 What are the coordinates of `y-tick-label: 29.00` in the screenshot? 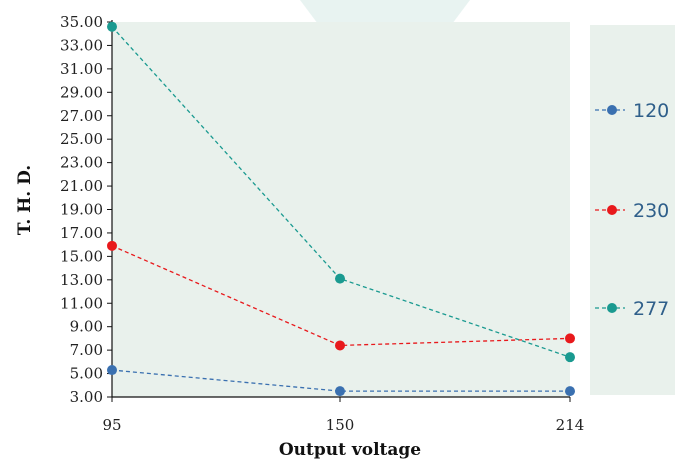 It's located at (81, 92).